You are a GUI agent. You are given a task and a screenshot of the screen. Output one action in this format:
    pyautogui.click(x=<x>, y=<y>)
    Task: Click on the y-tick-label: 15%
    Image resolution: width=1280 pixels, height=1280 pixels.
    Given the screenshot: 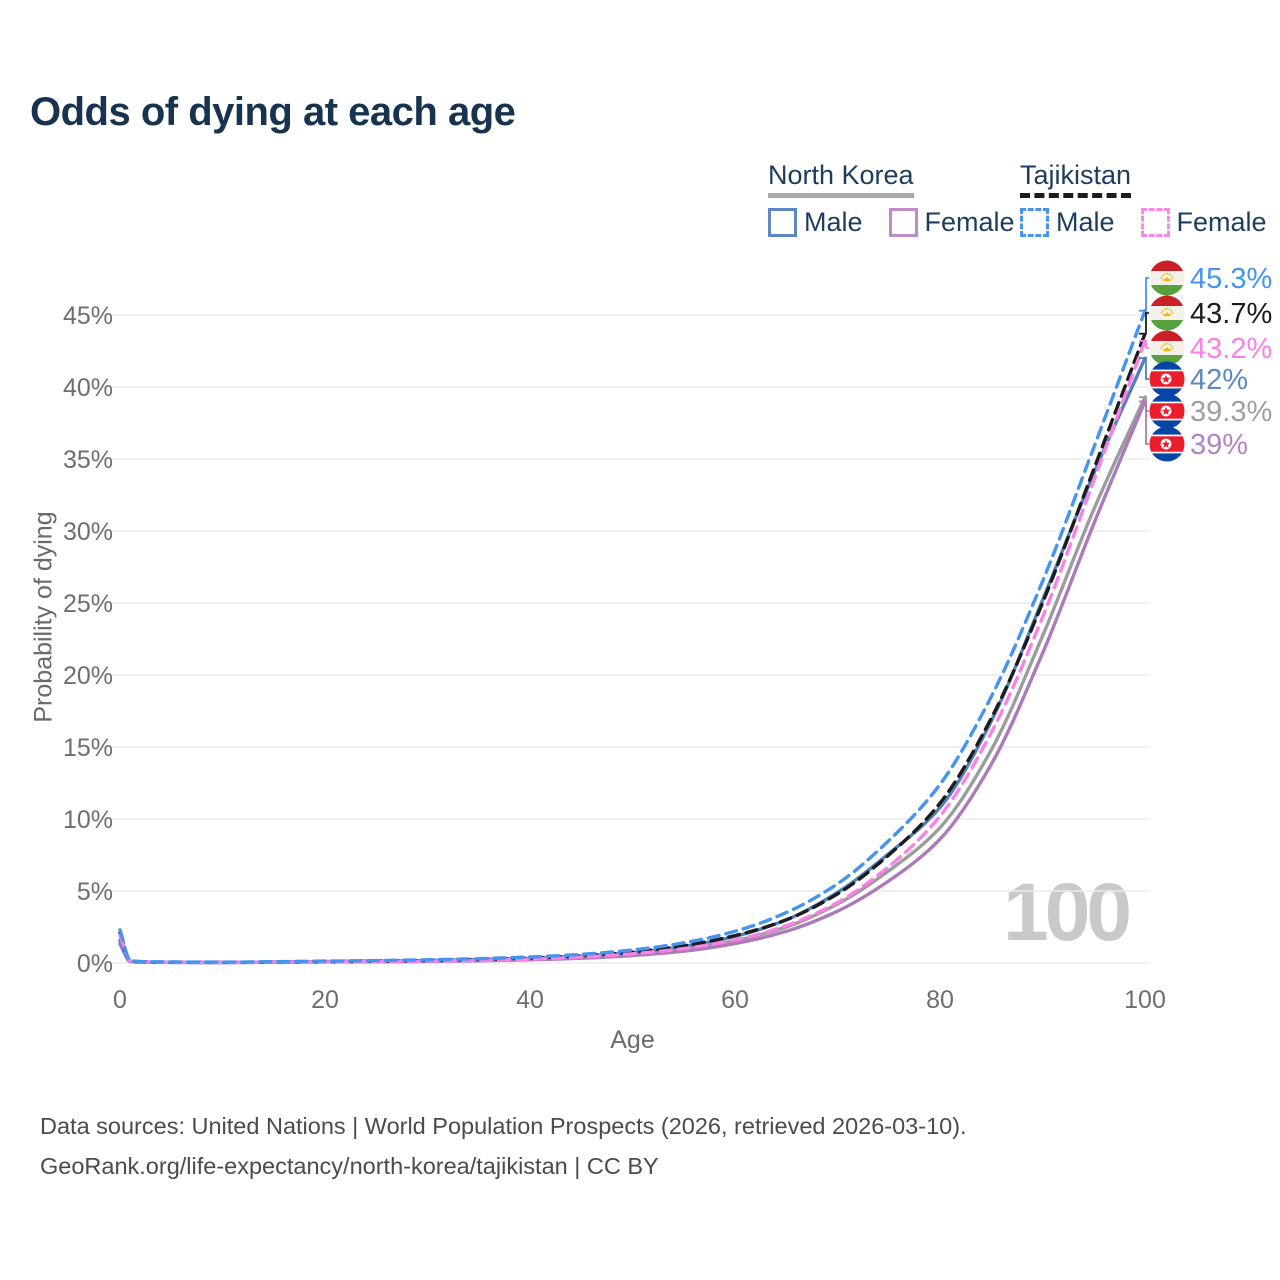 What is the action you would take?
    pyautogui.click(x=88, y=748)
    